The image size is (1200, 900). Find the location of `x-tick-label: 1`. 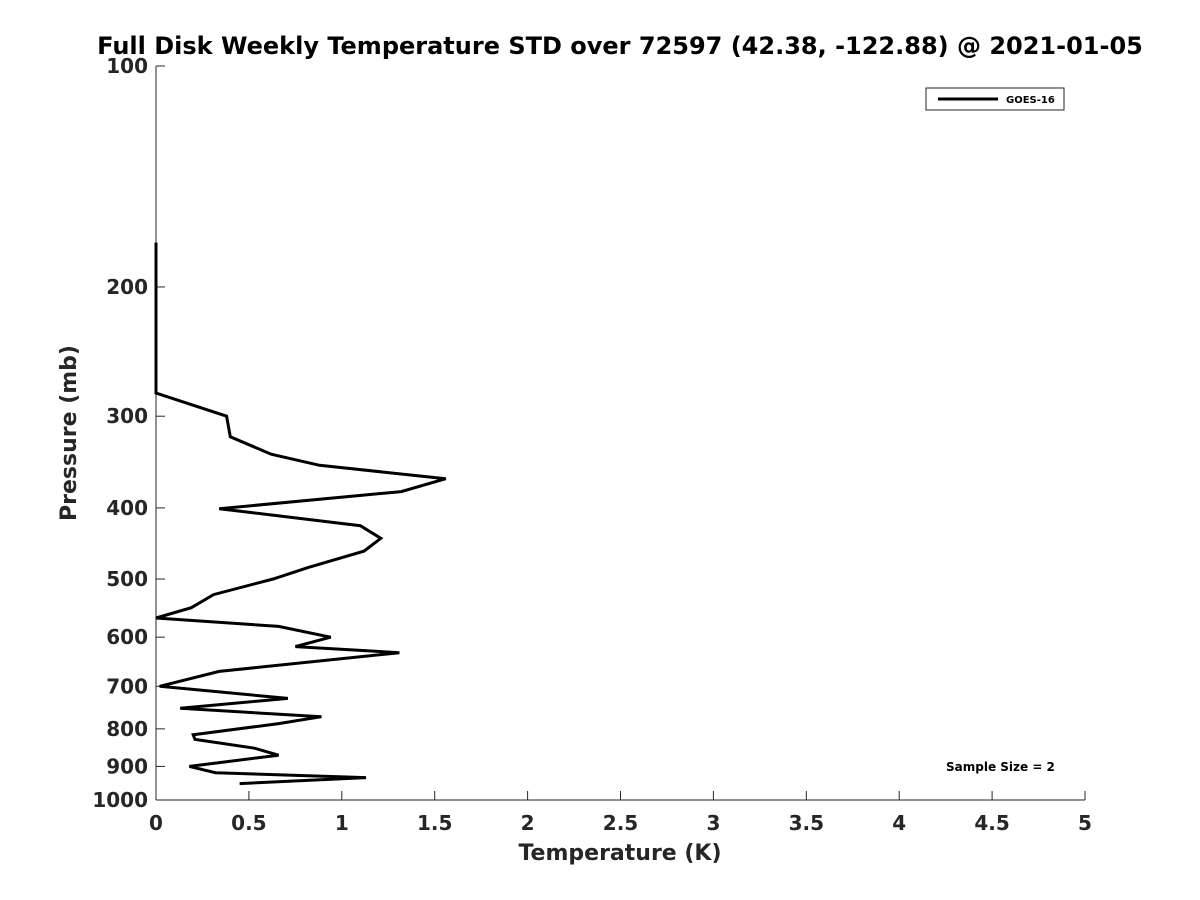

x-tick-label: 1 is located at coordinates (342, 823).